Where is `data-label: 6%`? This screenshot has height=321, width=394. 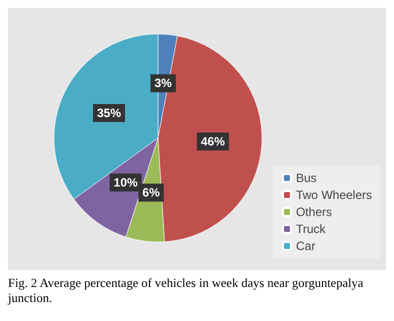 data-label: 6% is located at coordinates (151, 193).